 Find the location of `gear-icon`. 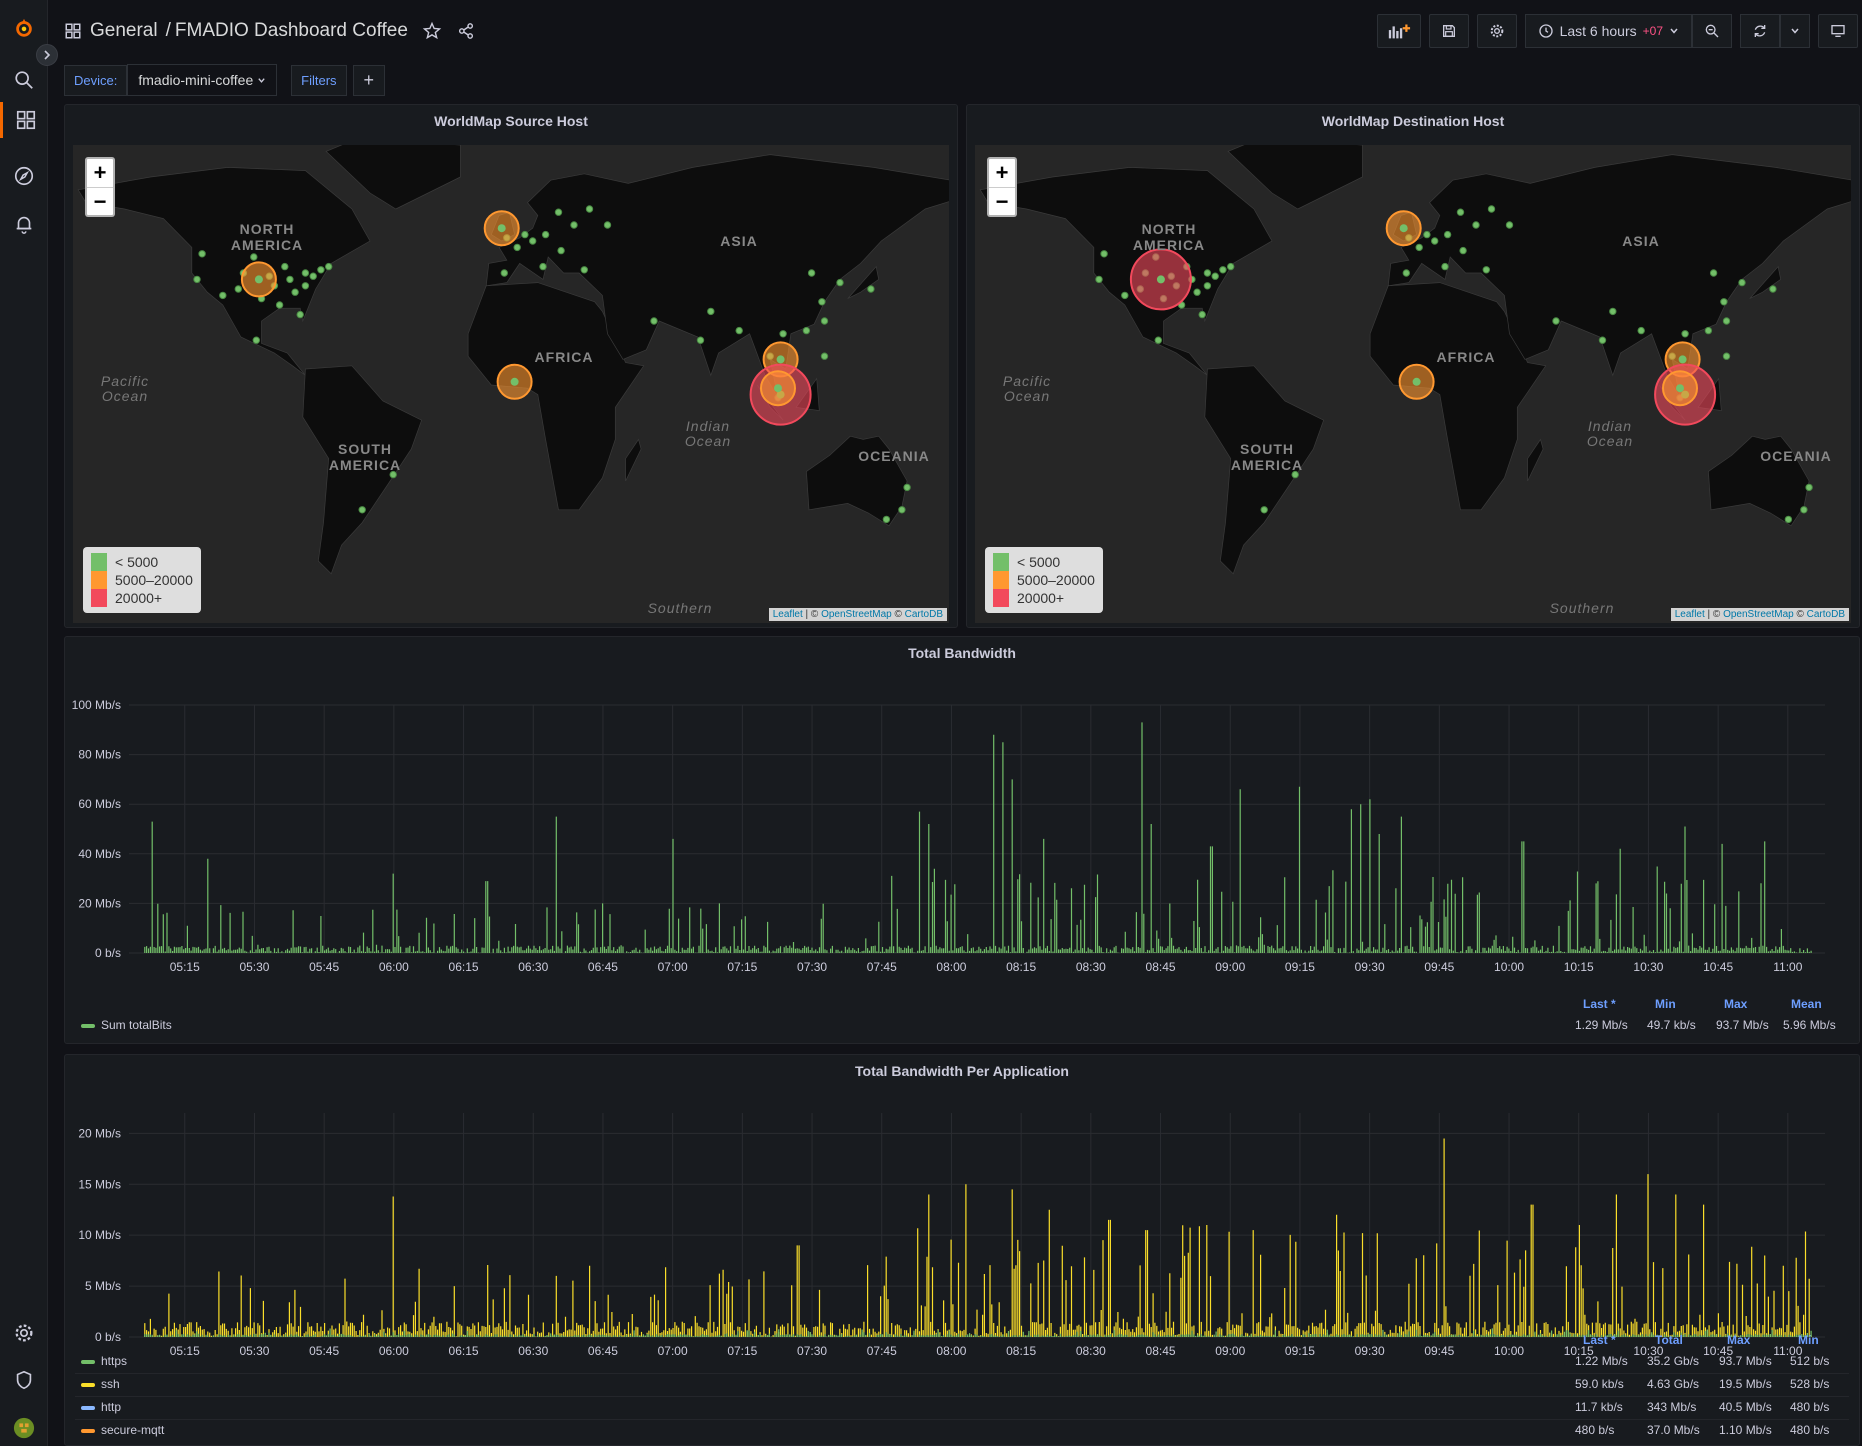

gear-icon is located at coordinates (24, 1333).